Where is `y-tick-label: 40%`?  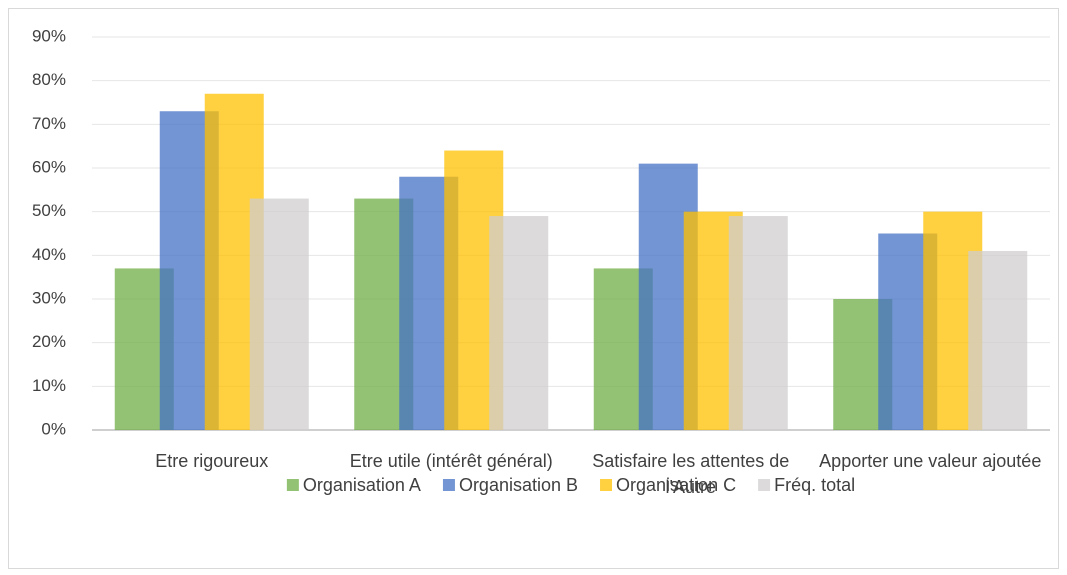 y-tick-label: 40% is located at coordinates (49, 254).